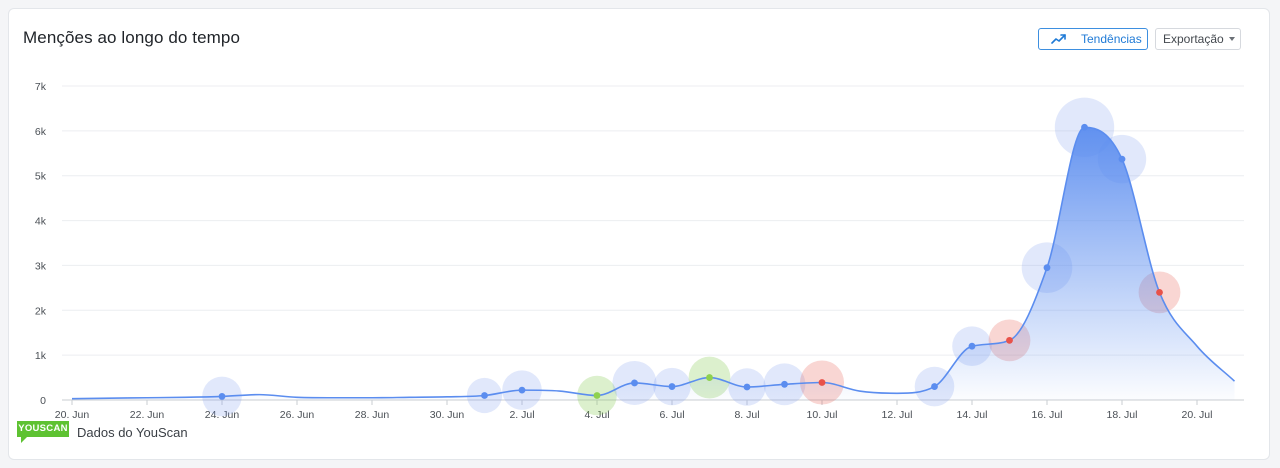 The width and height of the screenshot is (1280, 468). What do you see at coordinates (43, 428) in the screenshot?
I see `youscan-logo-text: YOUSCAN` at bounding box center [43, 428].